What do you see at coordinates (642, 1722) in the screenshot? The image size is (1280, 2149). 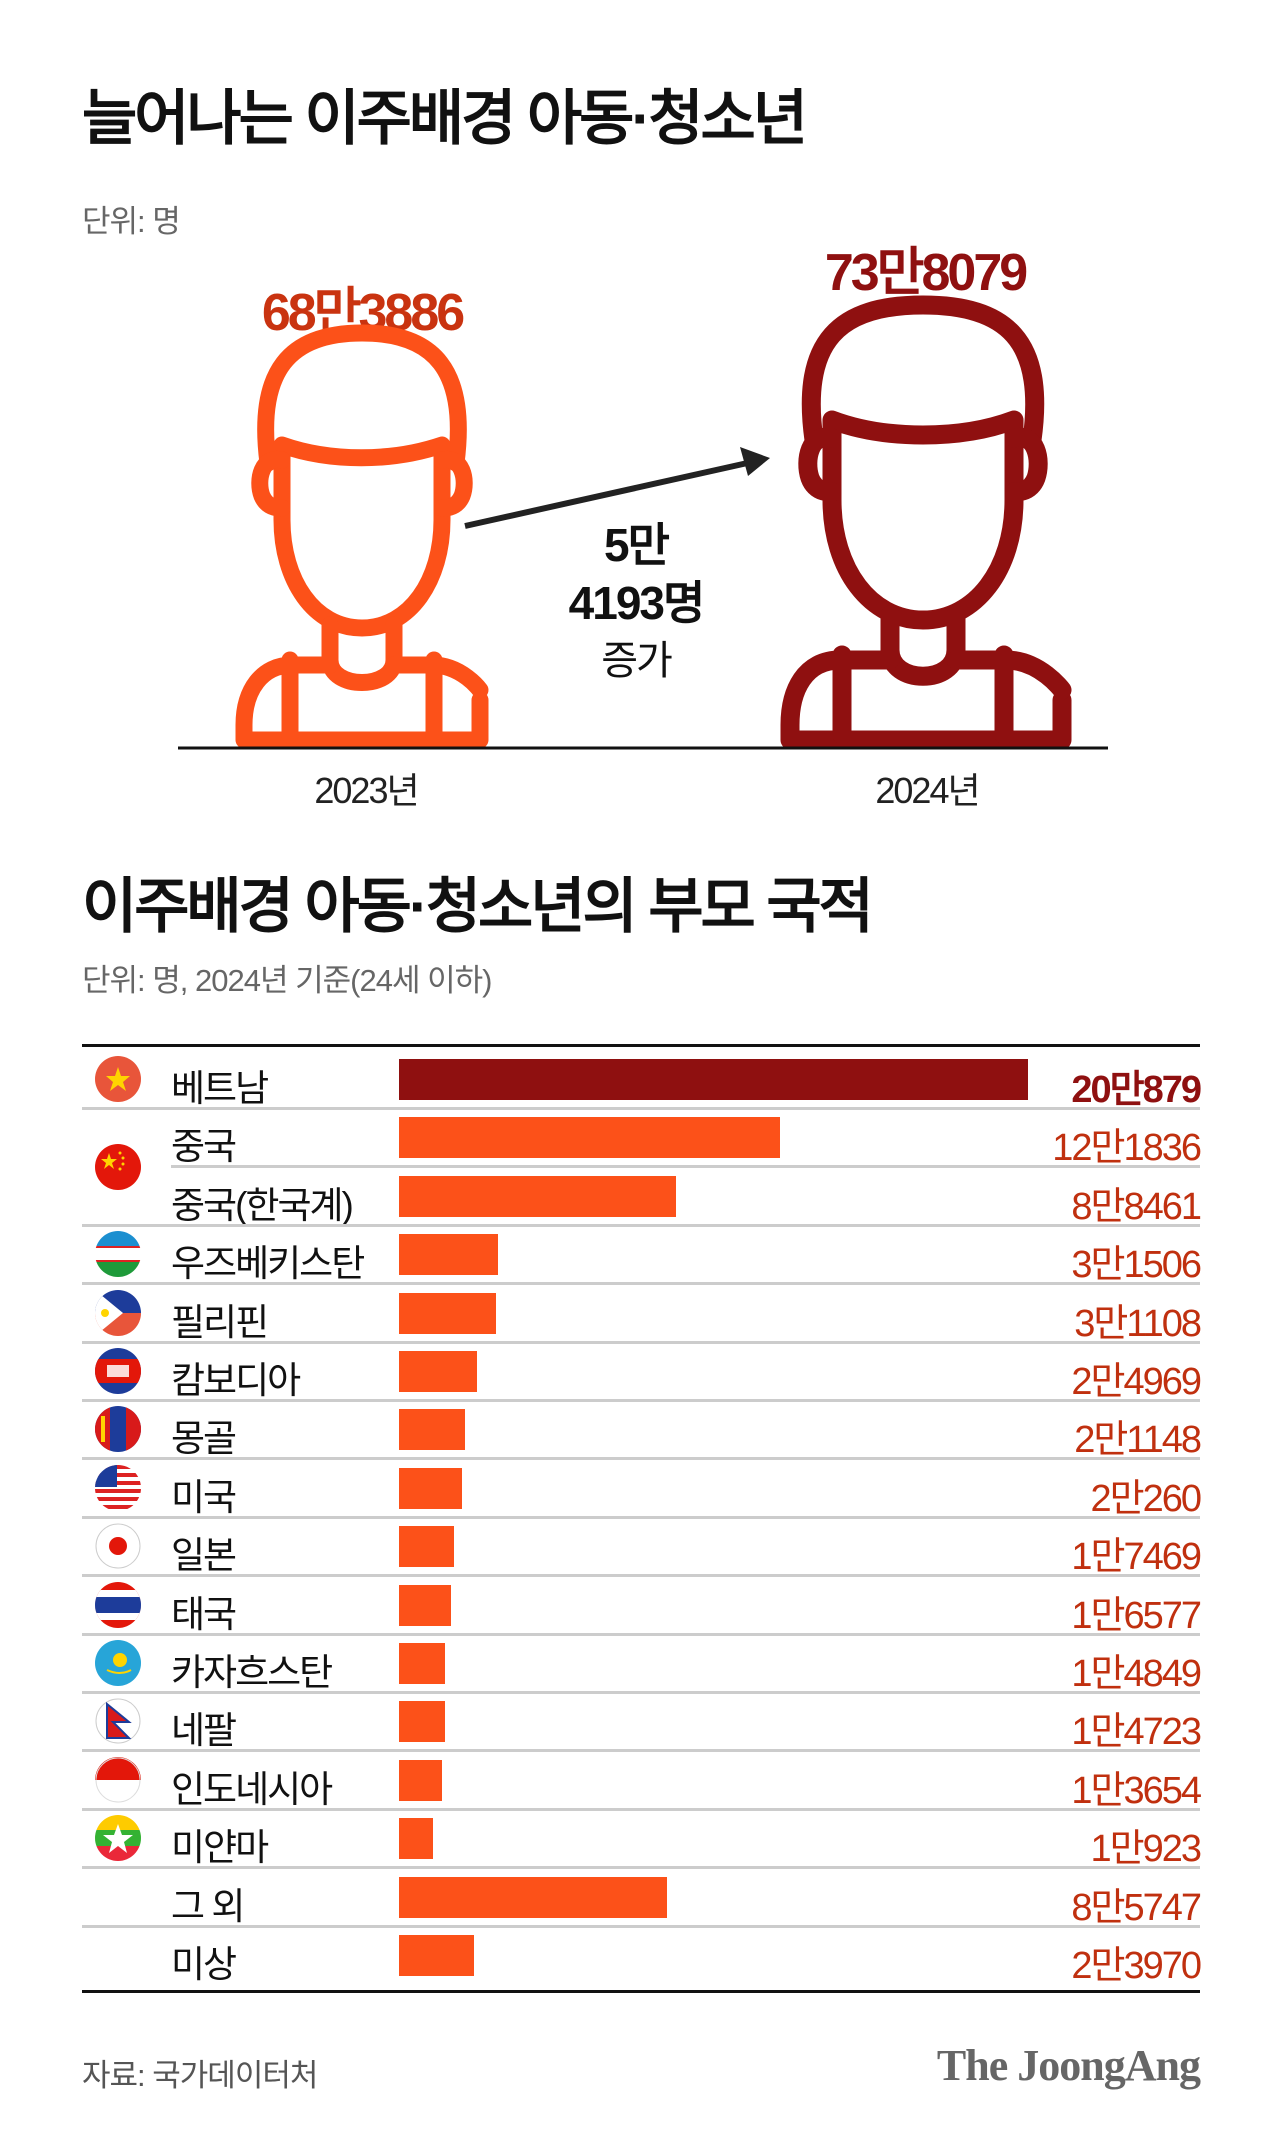 I see `bar-row: 네팔 1만4723` at bounding box center [642, 1722].